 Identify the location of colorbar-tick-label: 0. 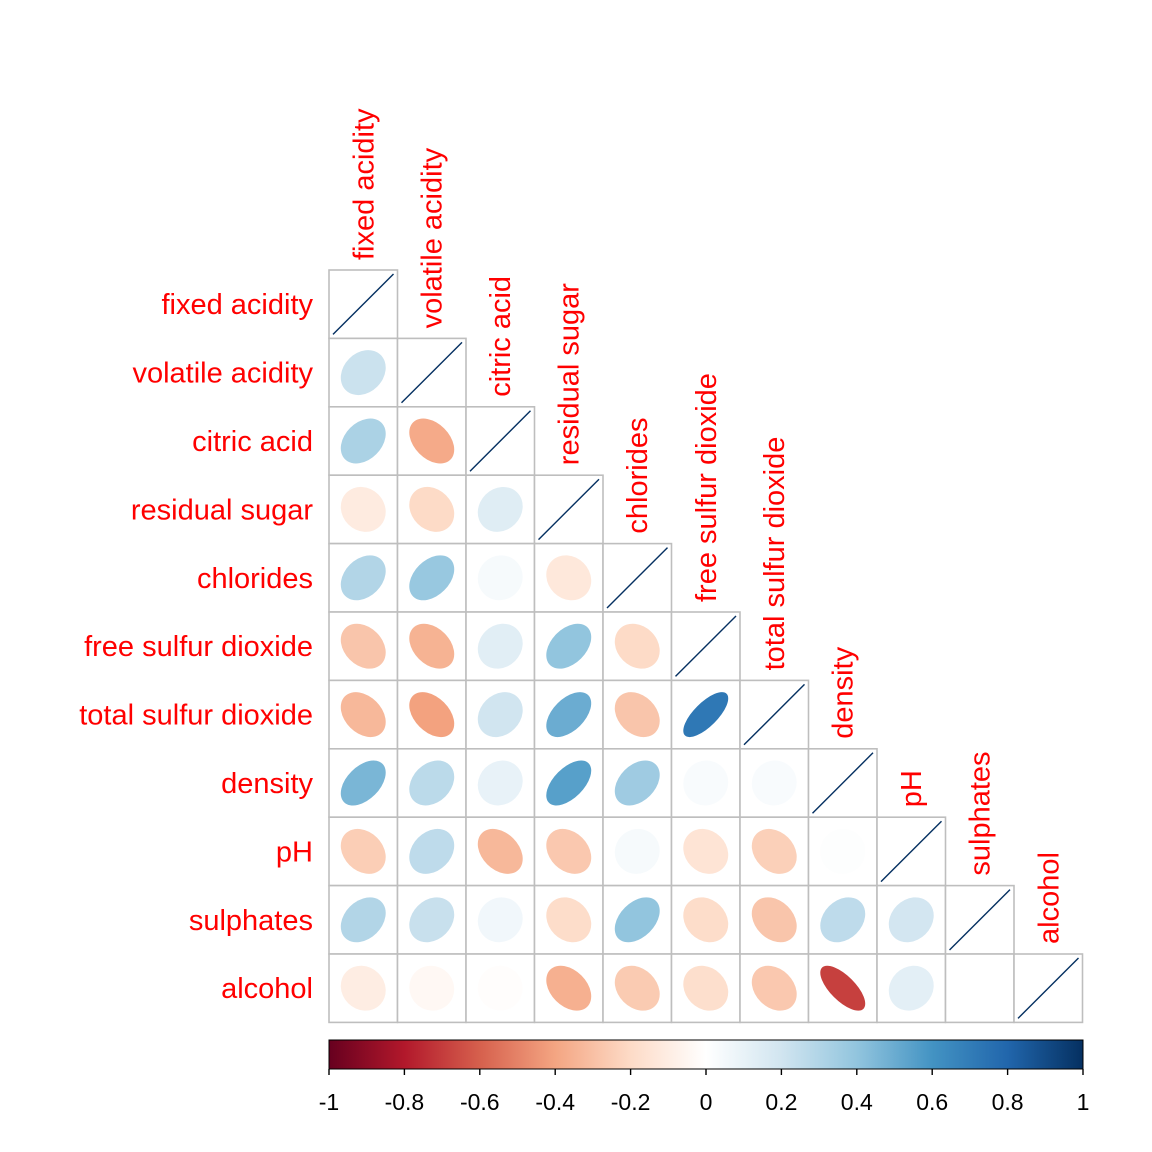
(706, 1102).